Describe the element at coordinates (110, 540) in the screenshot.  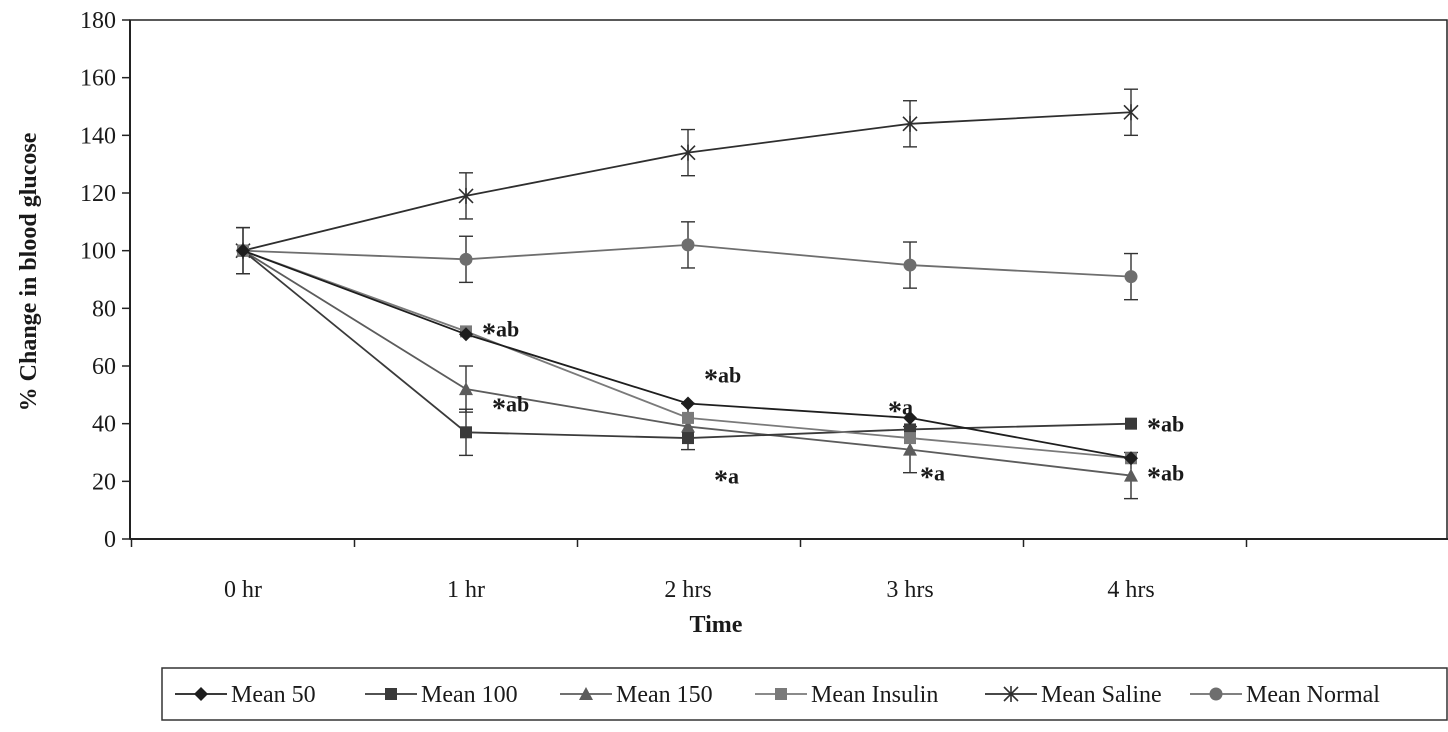
I see `y-tick-label: 0` at that location.